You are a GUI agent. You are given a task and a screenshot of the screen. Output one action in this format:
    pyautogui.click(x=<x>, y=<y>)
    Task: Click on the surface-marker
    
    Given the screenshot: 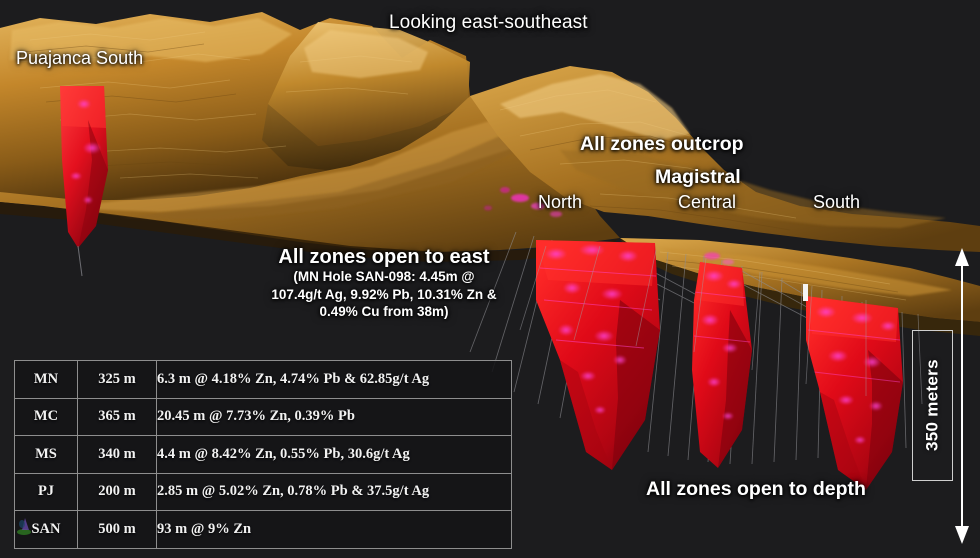 What is the action you would take?
    pyautogui.click(x=805, y=292)
    